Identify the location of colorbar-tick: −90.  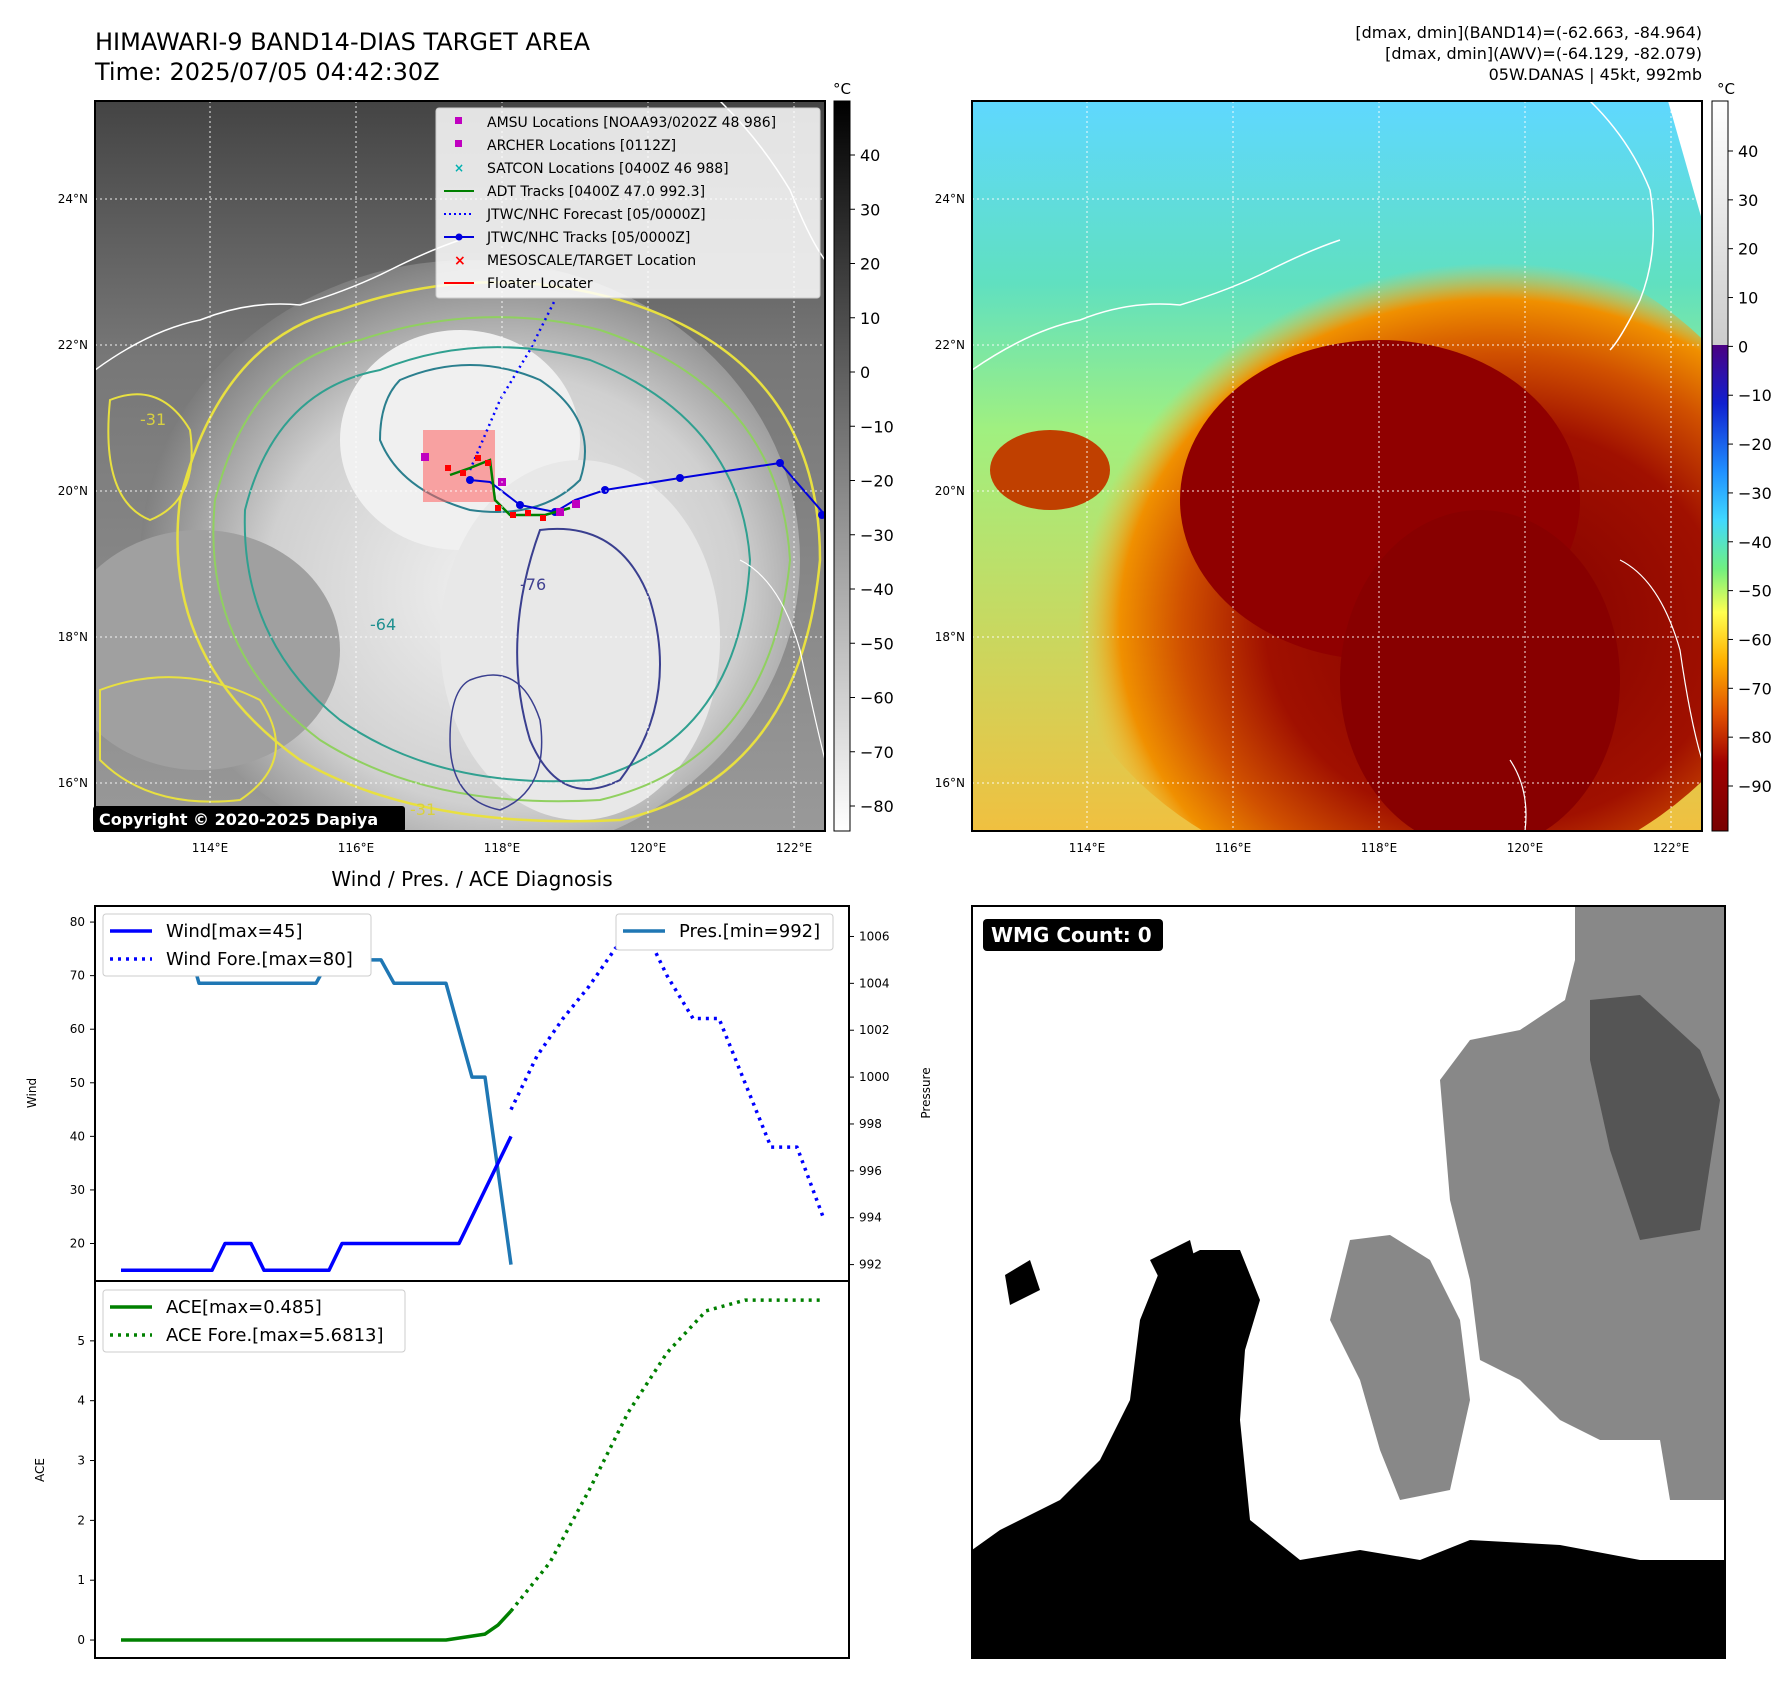
(1755, 786).